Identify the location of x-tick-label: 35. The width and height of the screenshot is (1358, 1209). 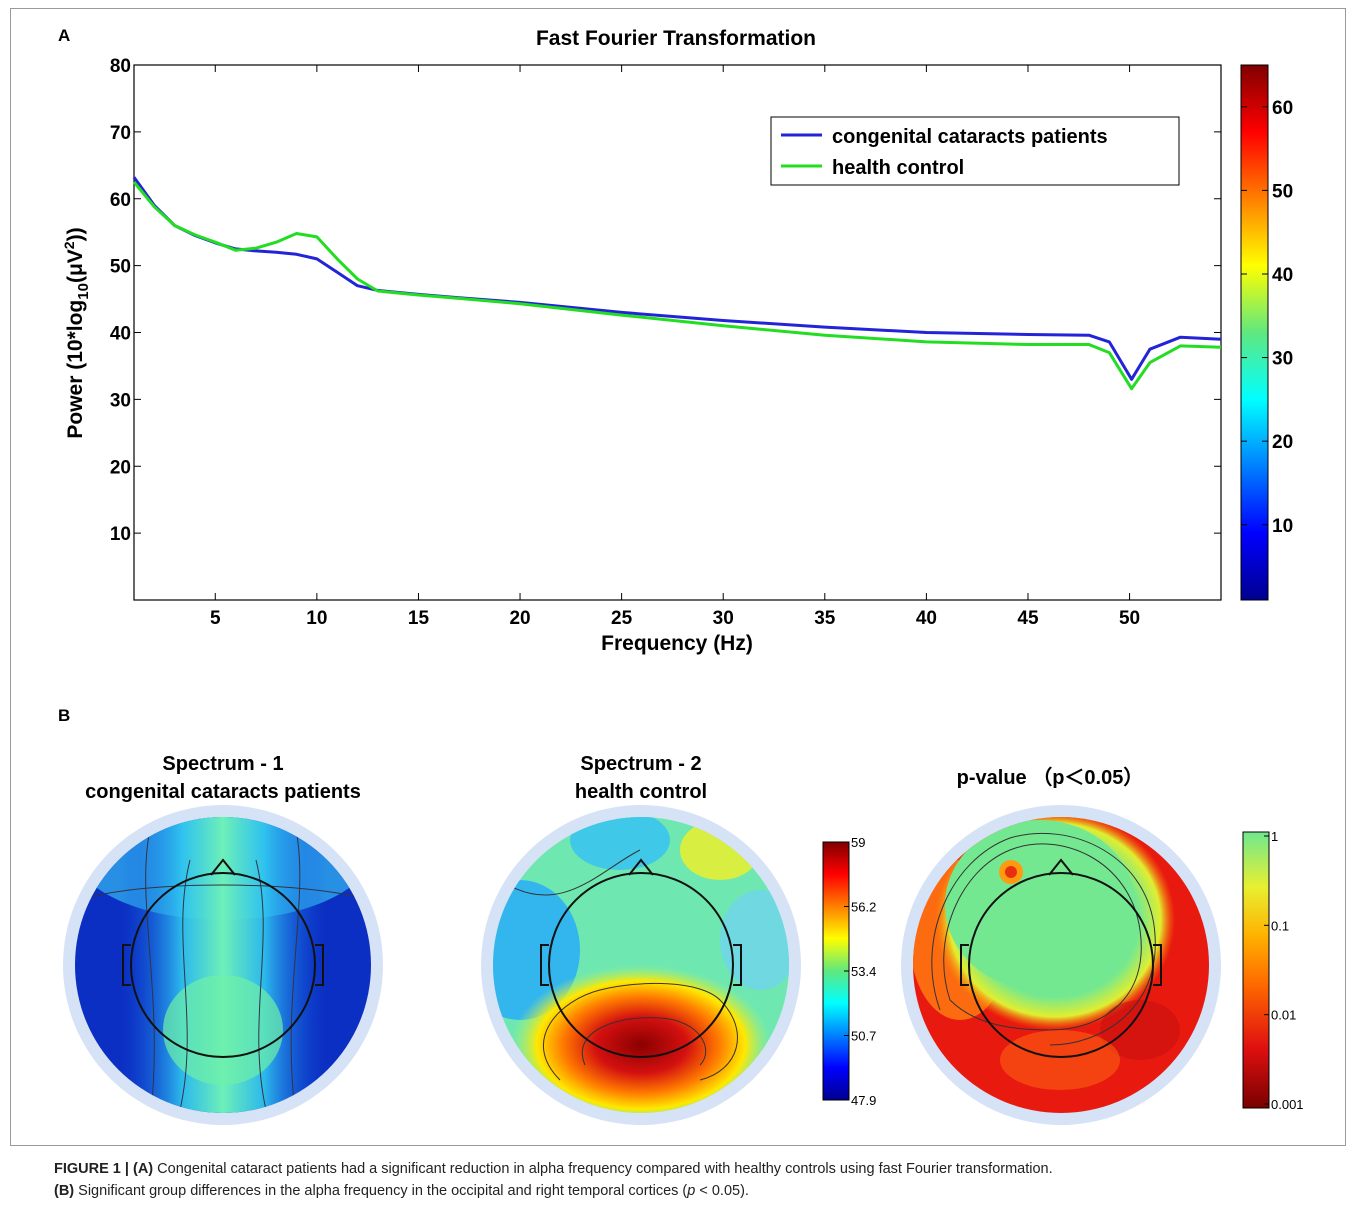
(825, 618).